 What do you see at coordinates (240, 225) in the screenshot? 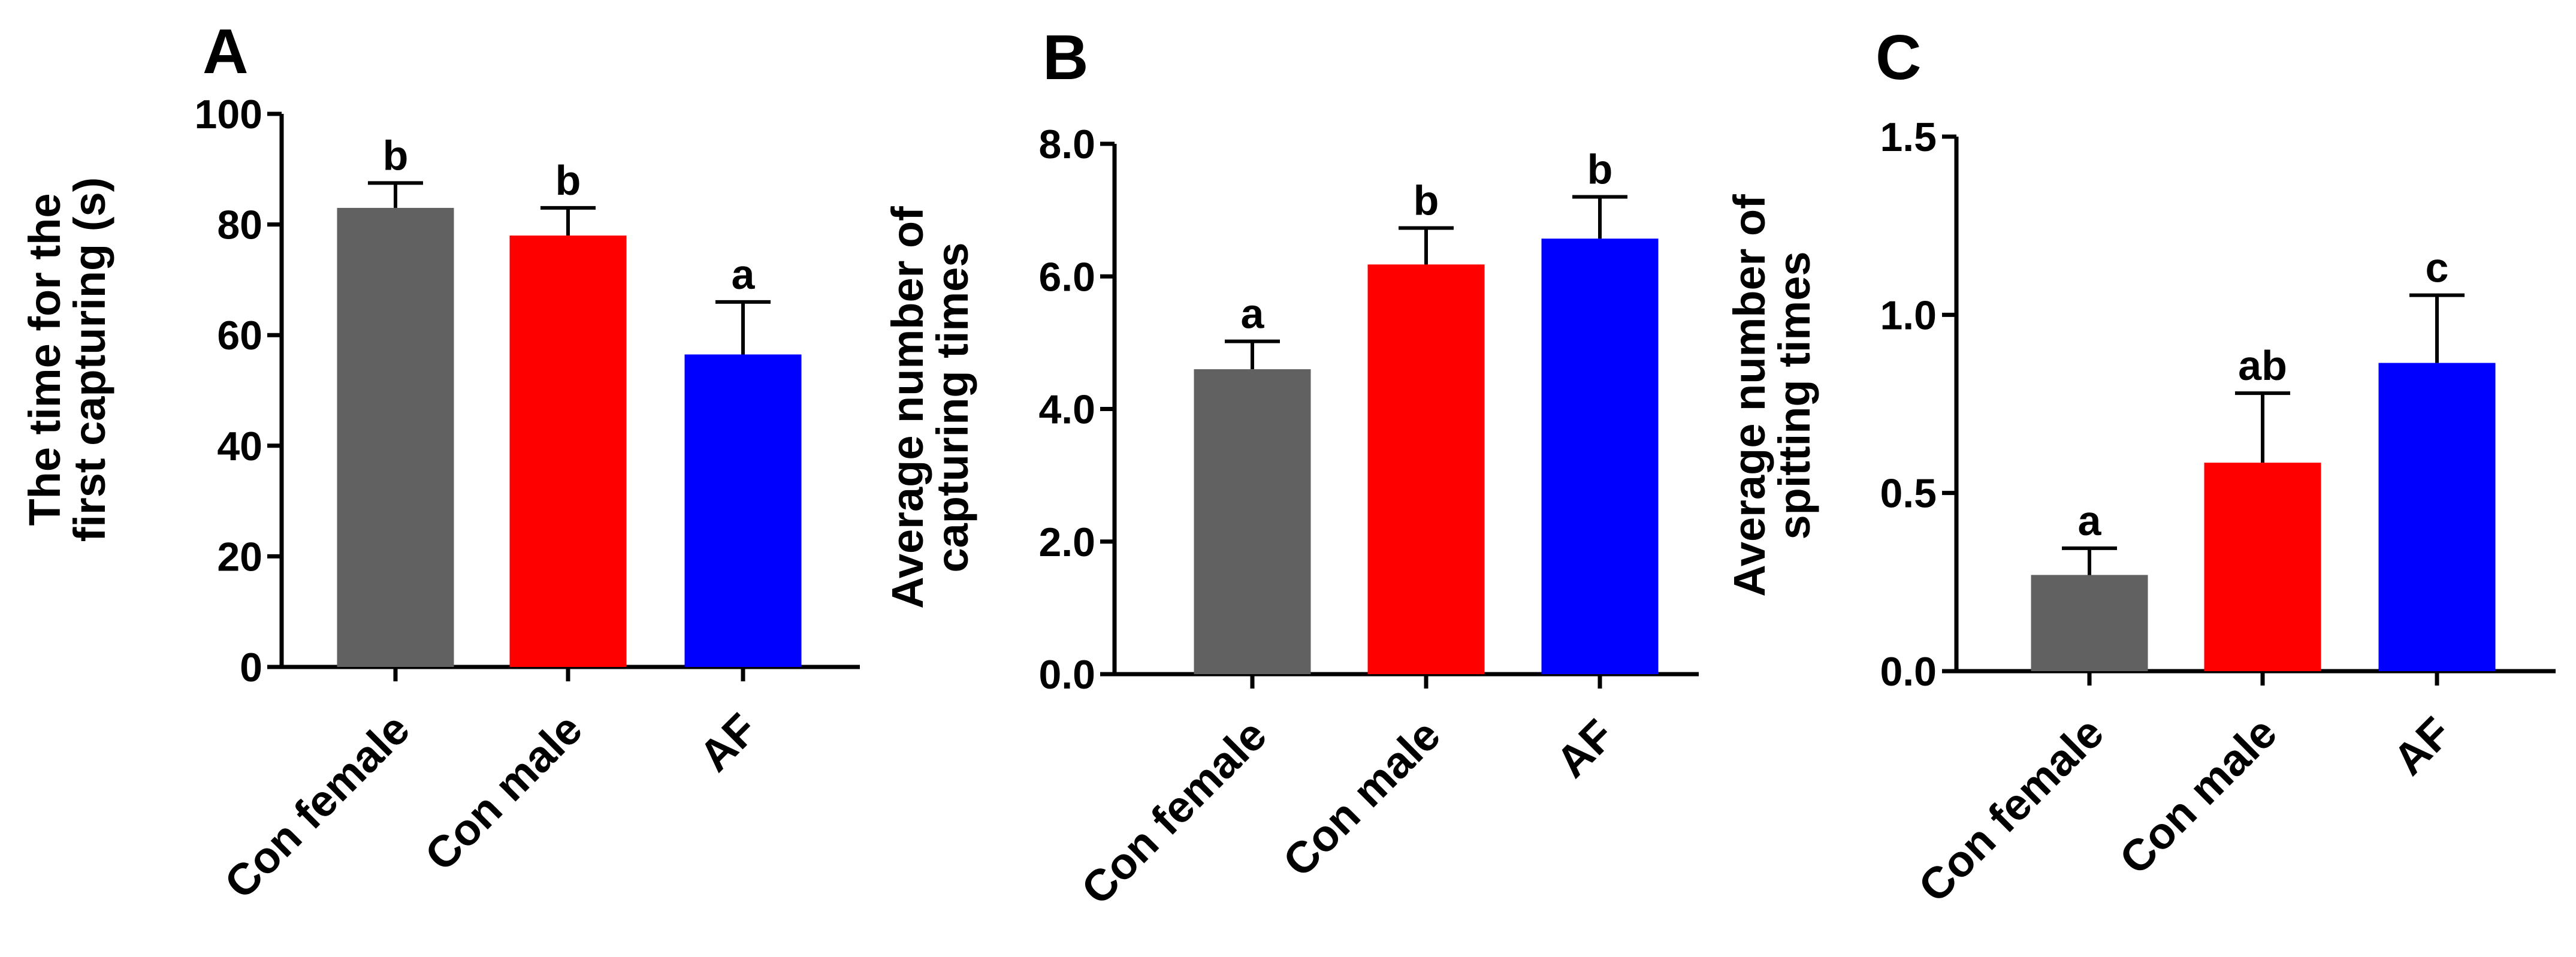
I see `y-tick-label: 80` at bounding box center [240, 225].